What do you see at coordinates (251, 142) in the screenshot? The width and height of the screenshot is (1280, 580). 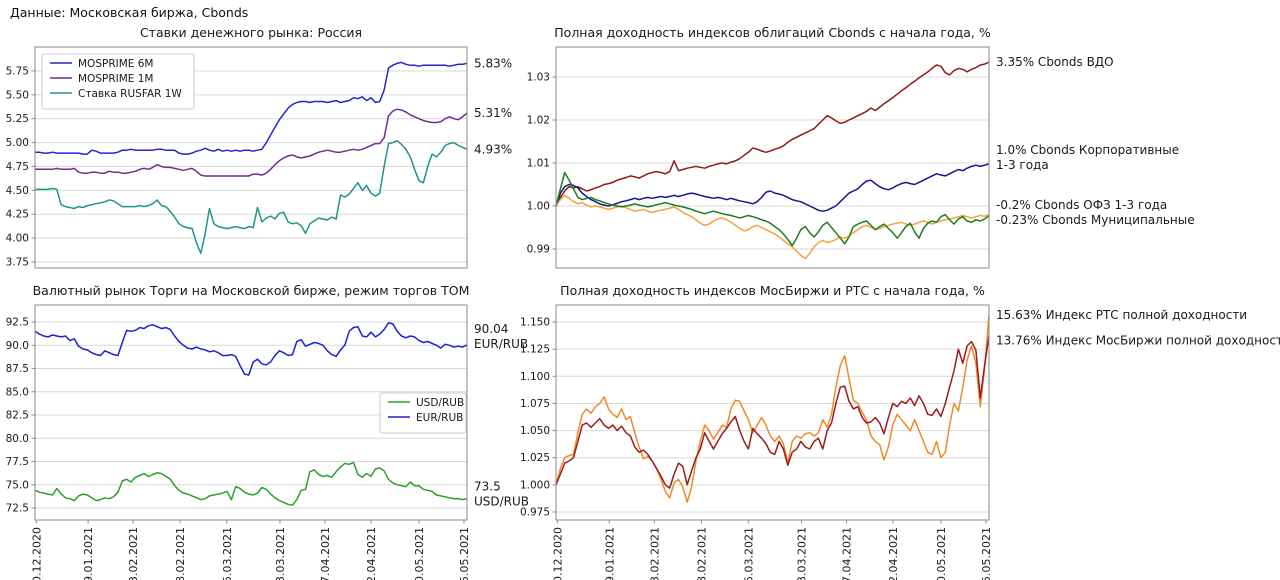 I see `line-mosprime-1m` at bounding box center [251, 142].